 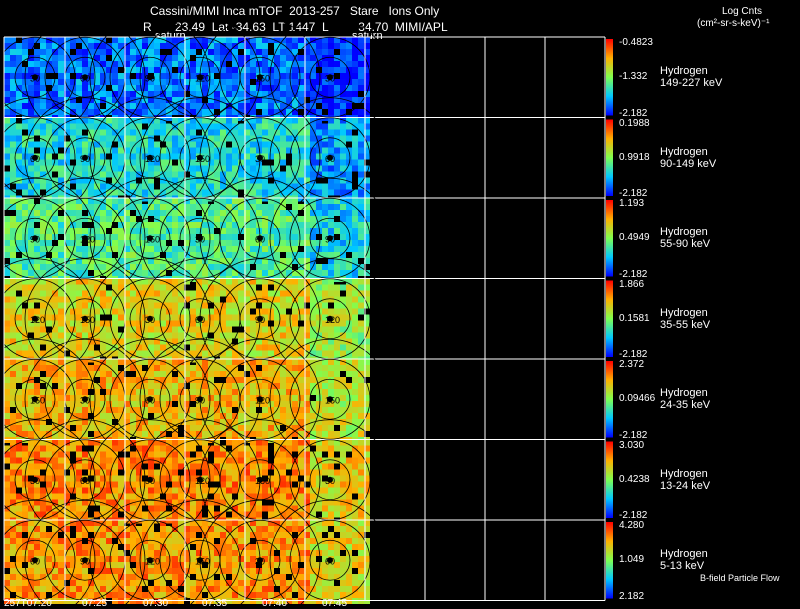 What do you see at coordinates (330, 238) in the screenshot?
I see `contour-line` at bounding box center [330, 238].